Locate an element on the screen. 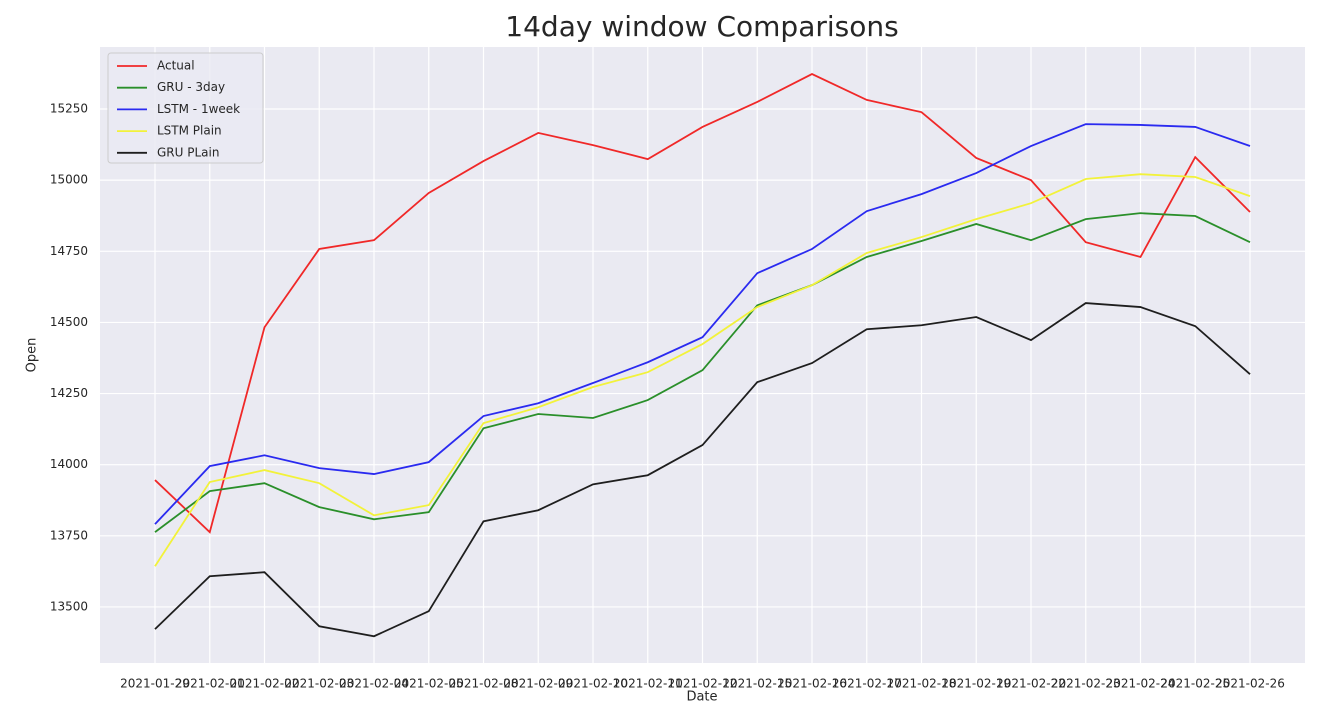 The height and width of the screenshot is (701, 1334). y-tick-label: 13500 is located at coordinates (69, 606).